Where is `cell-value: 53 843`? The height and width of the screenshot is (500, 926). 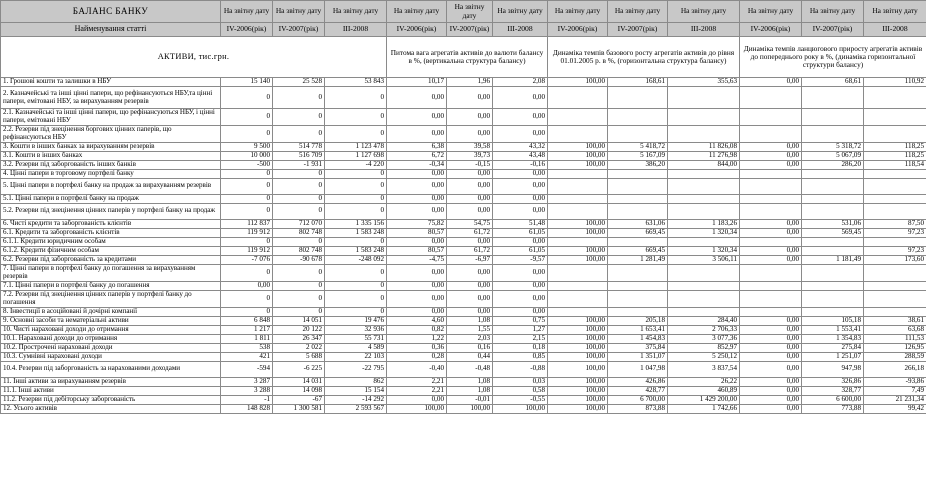 cell-value: 53 843 is located at coordinates (355, 82).